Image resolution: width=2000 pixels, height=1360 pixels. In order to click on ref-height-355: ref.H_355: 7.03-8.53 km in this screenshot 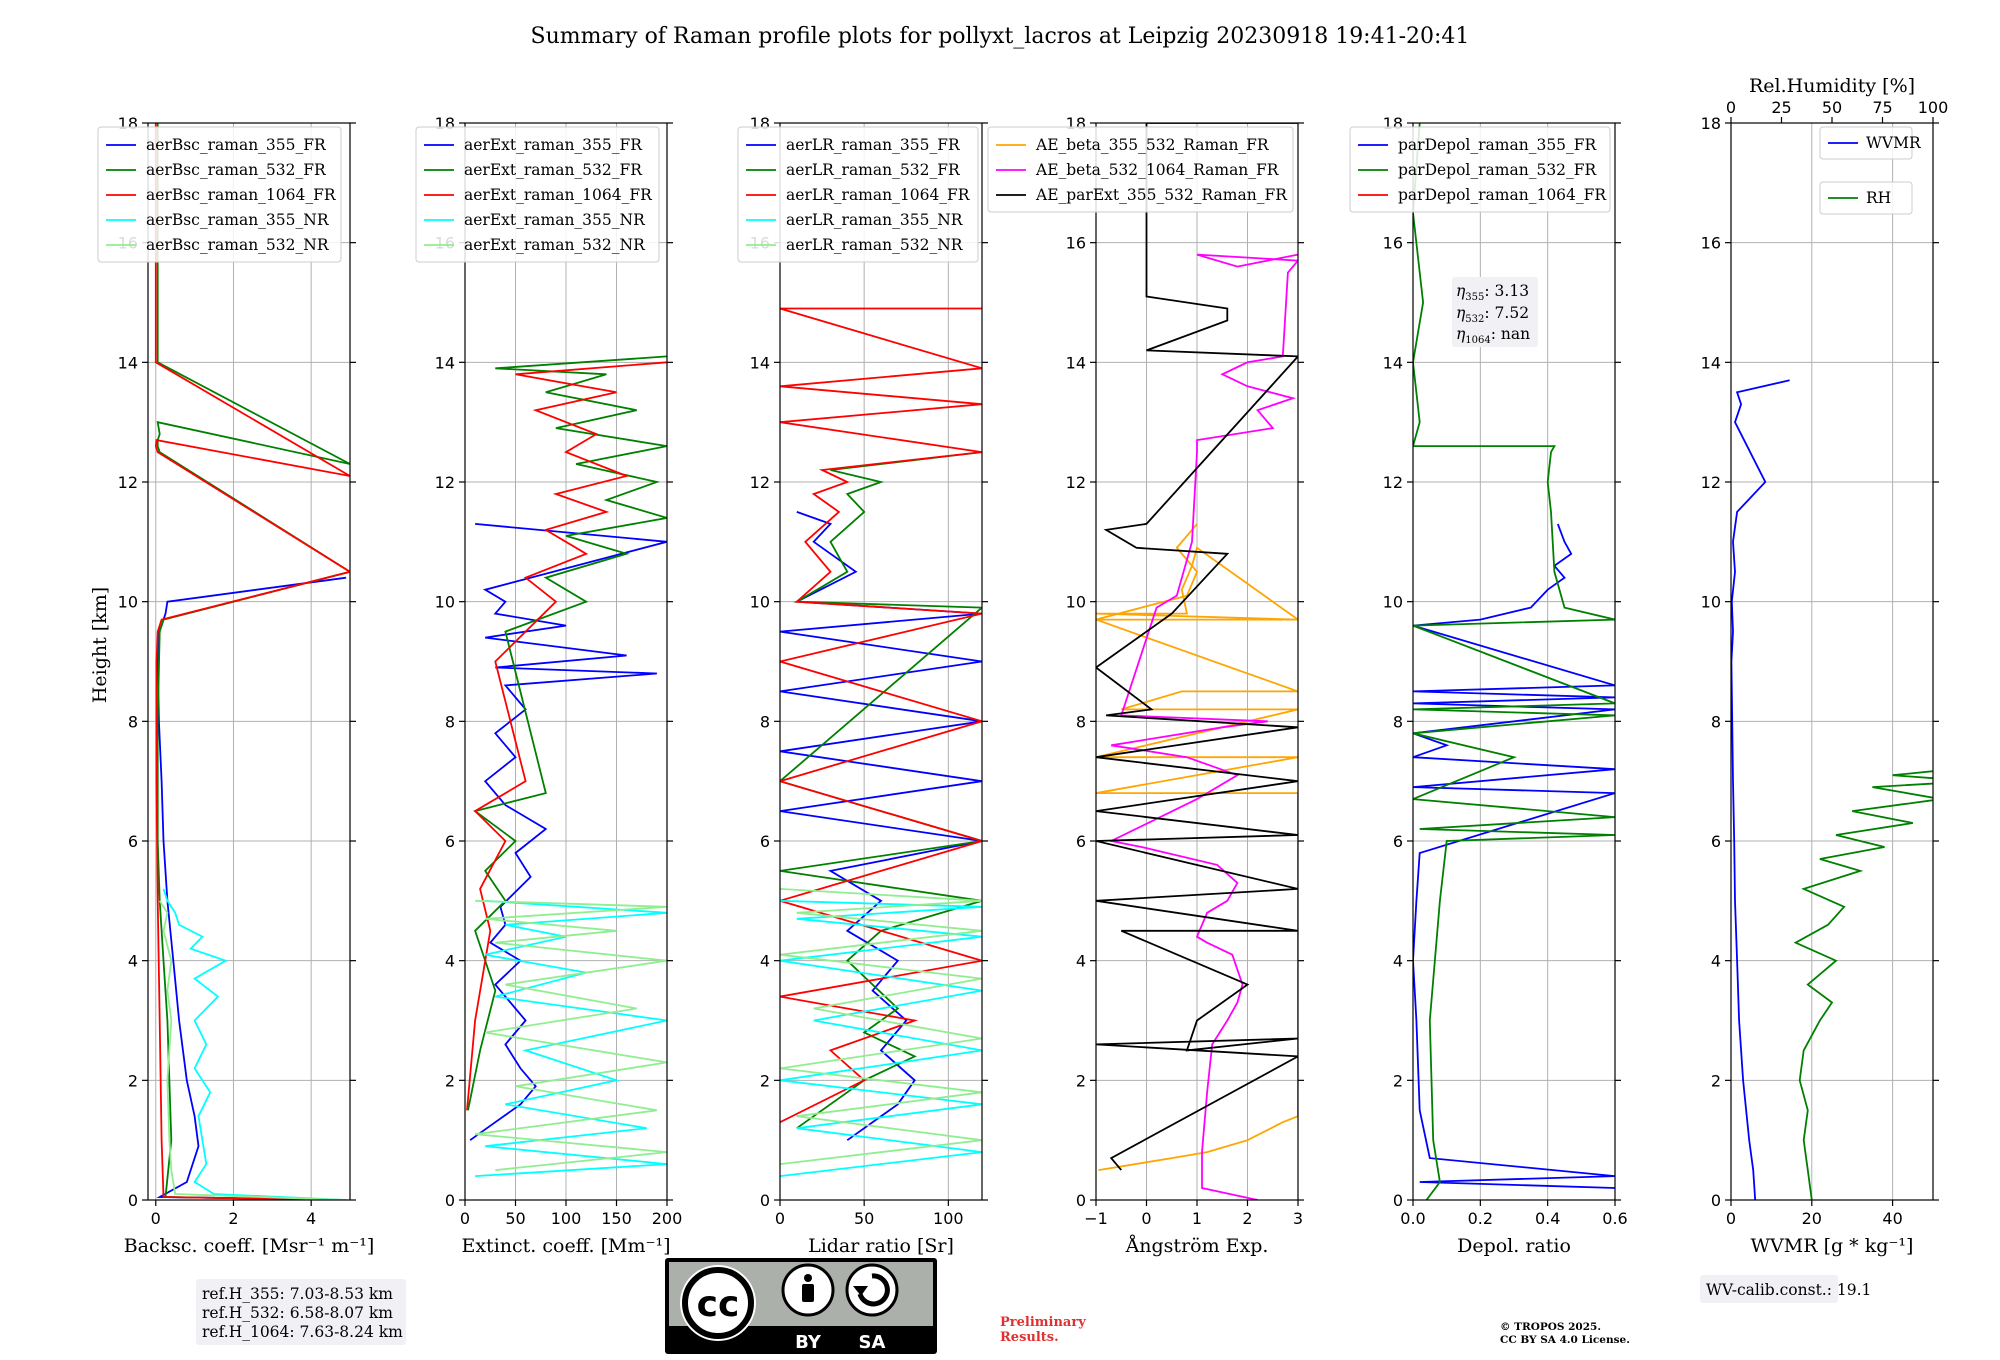, I will do `click(297, 1294)`.